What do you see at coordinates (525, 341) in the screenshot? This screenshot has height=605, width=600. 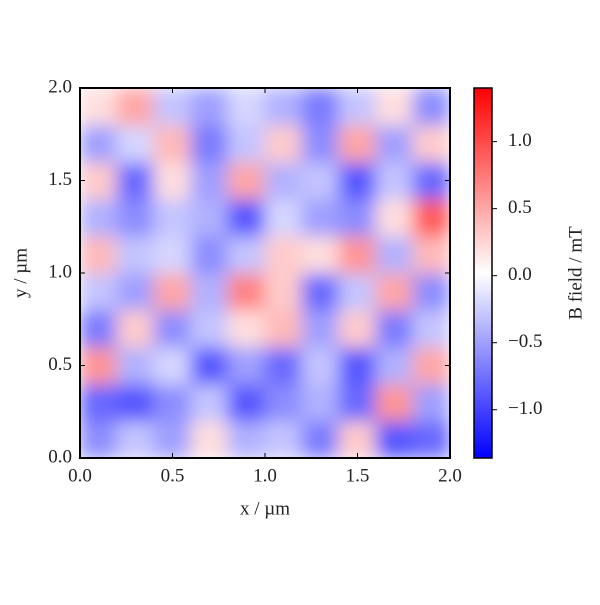 I see `colorbar-tick-label: −0.5` at bounding box center [525, 341].